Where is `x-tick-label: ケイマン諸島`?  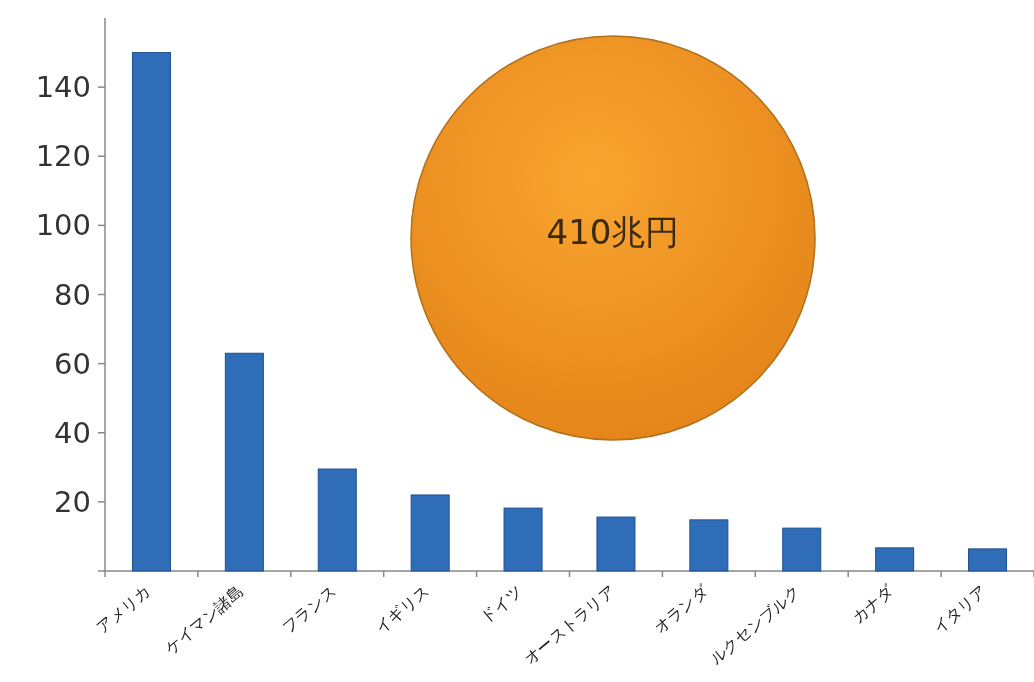 x-tick-label: ケイマン諸島 is located at coordinates (204, 619).